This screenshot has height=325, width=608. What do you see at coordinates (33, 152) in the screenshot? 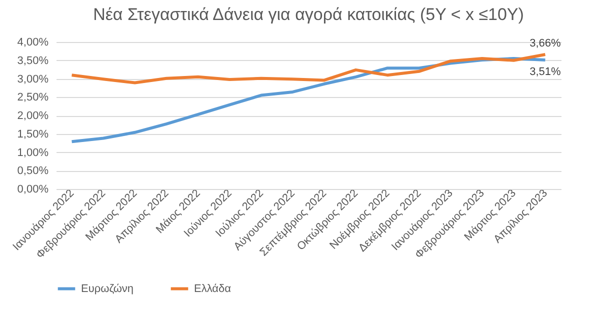
I see `y-tick-label: 1,00%` at bounding box center [33, 152].